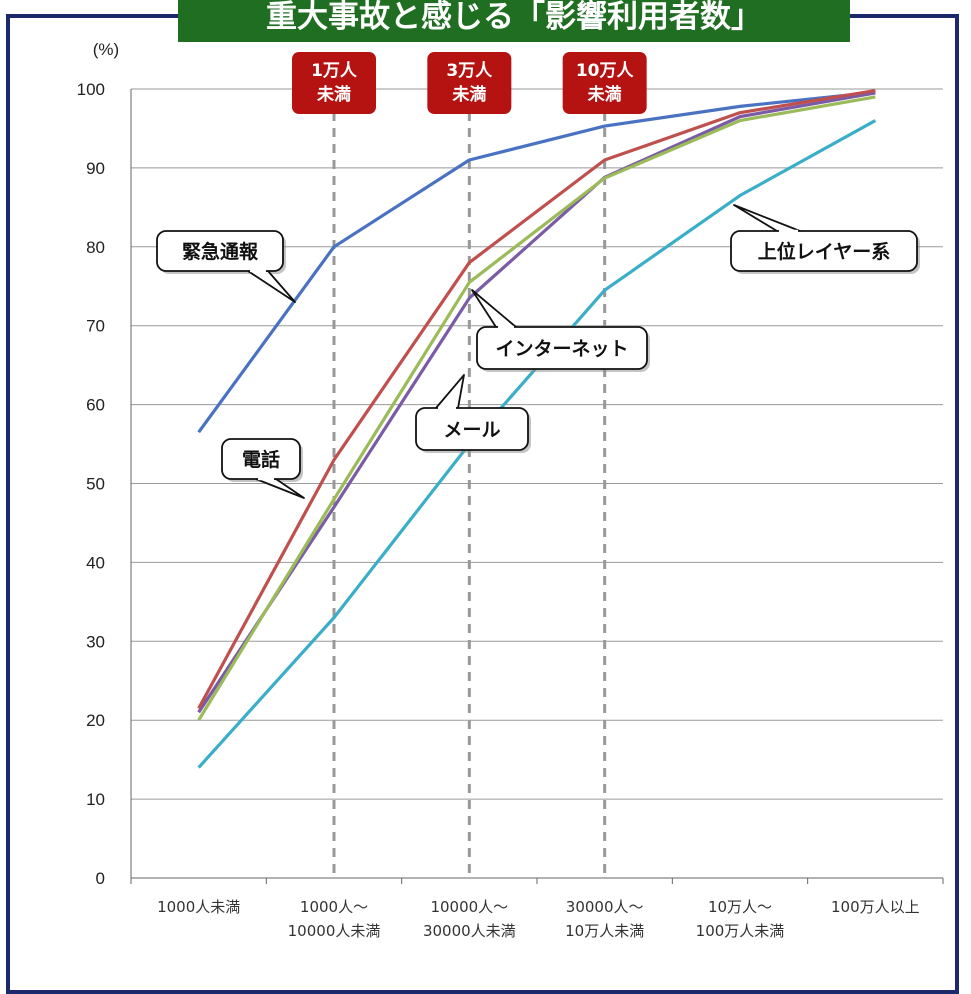 The height and width of the screenshot is (994, 971). What do you see at coordinates (604, 931) in the screenshot?
I see `x-tick-label: 10万人未満` at bounding box center [604, 931].